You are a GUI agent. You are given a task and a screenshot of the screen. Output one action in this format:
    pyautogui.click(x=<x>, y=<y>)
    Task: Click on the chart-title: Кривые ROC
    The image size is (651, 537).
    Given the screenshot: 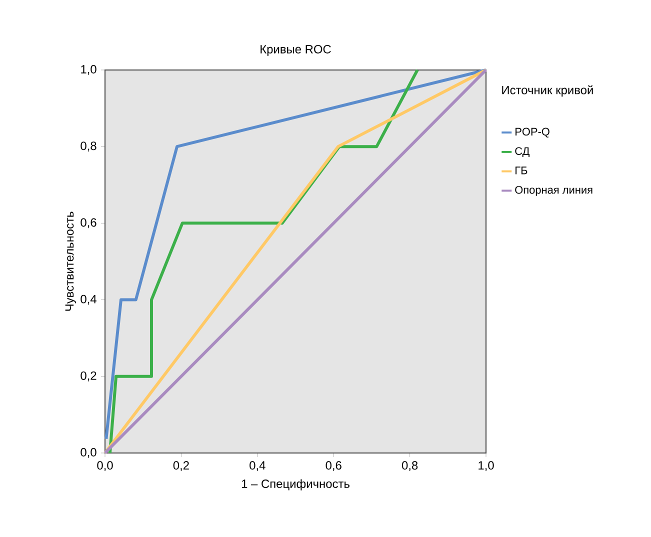 What is the action you would take?
    pyautogui.click(x=295, y=50)
    